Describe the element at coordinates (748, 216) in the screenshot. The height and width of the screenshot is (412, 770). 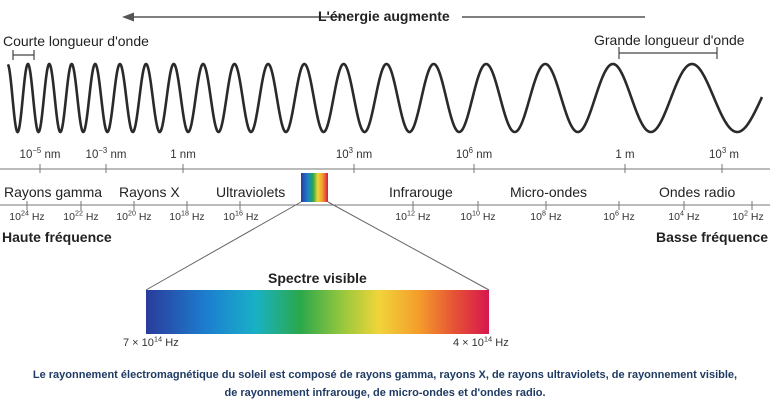
I see `frequency-tick-label: 102 Hz` at that location.